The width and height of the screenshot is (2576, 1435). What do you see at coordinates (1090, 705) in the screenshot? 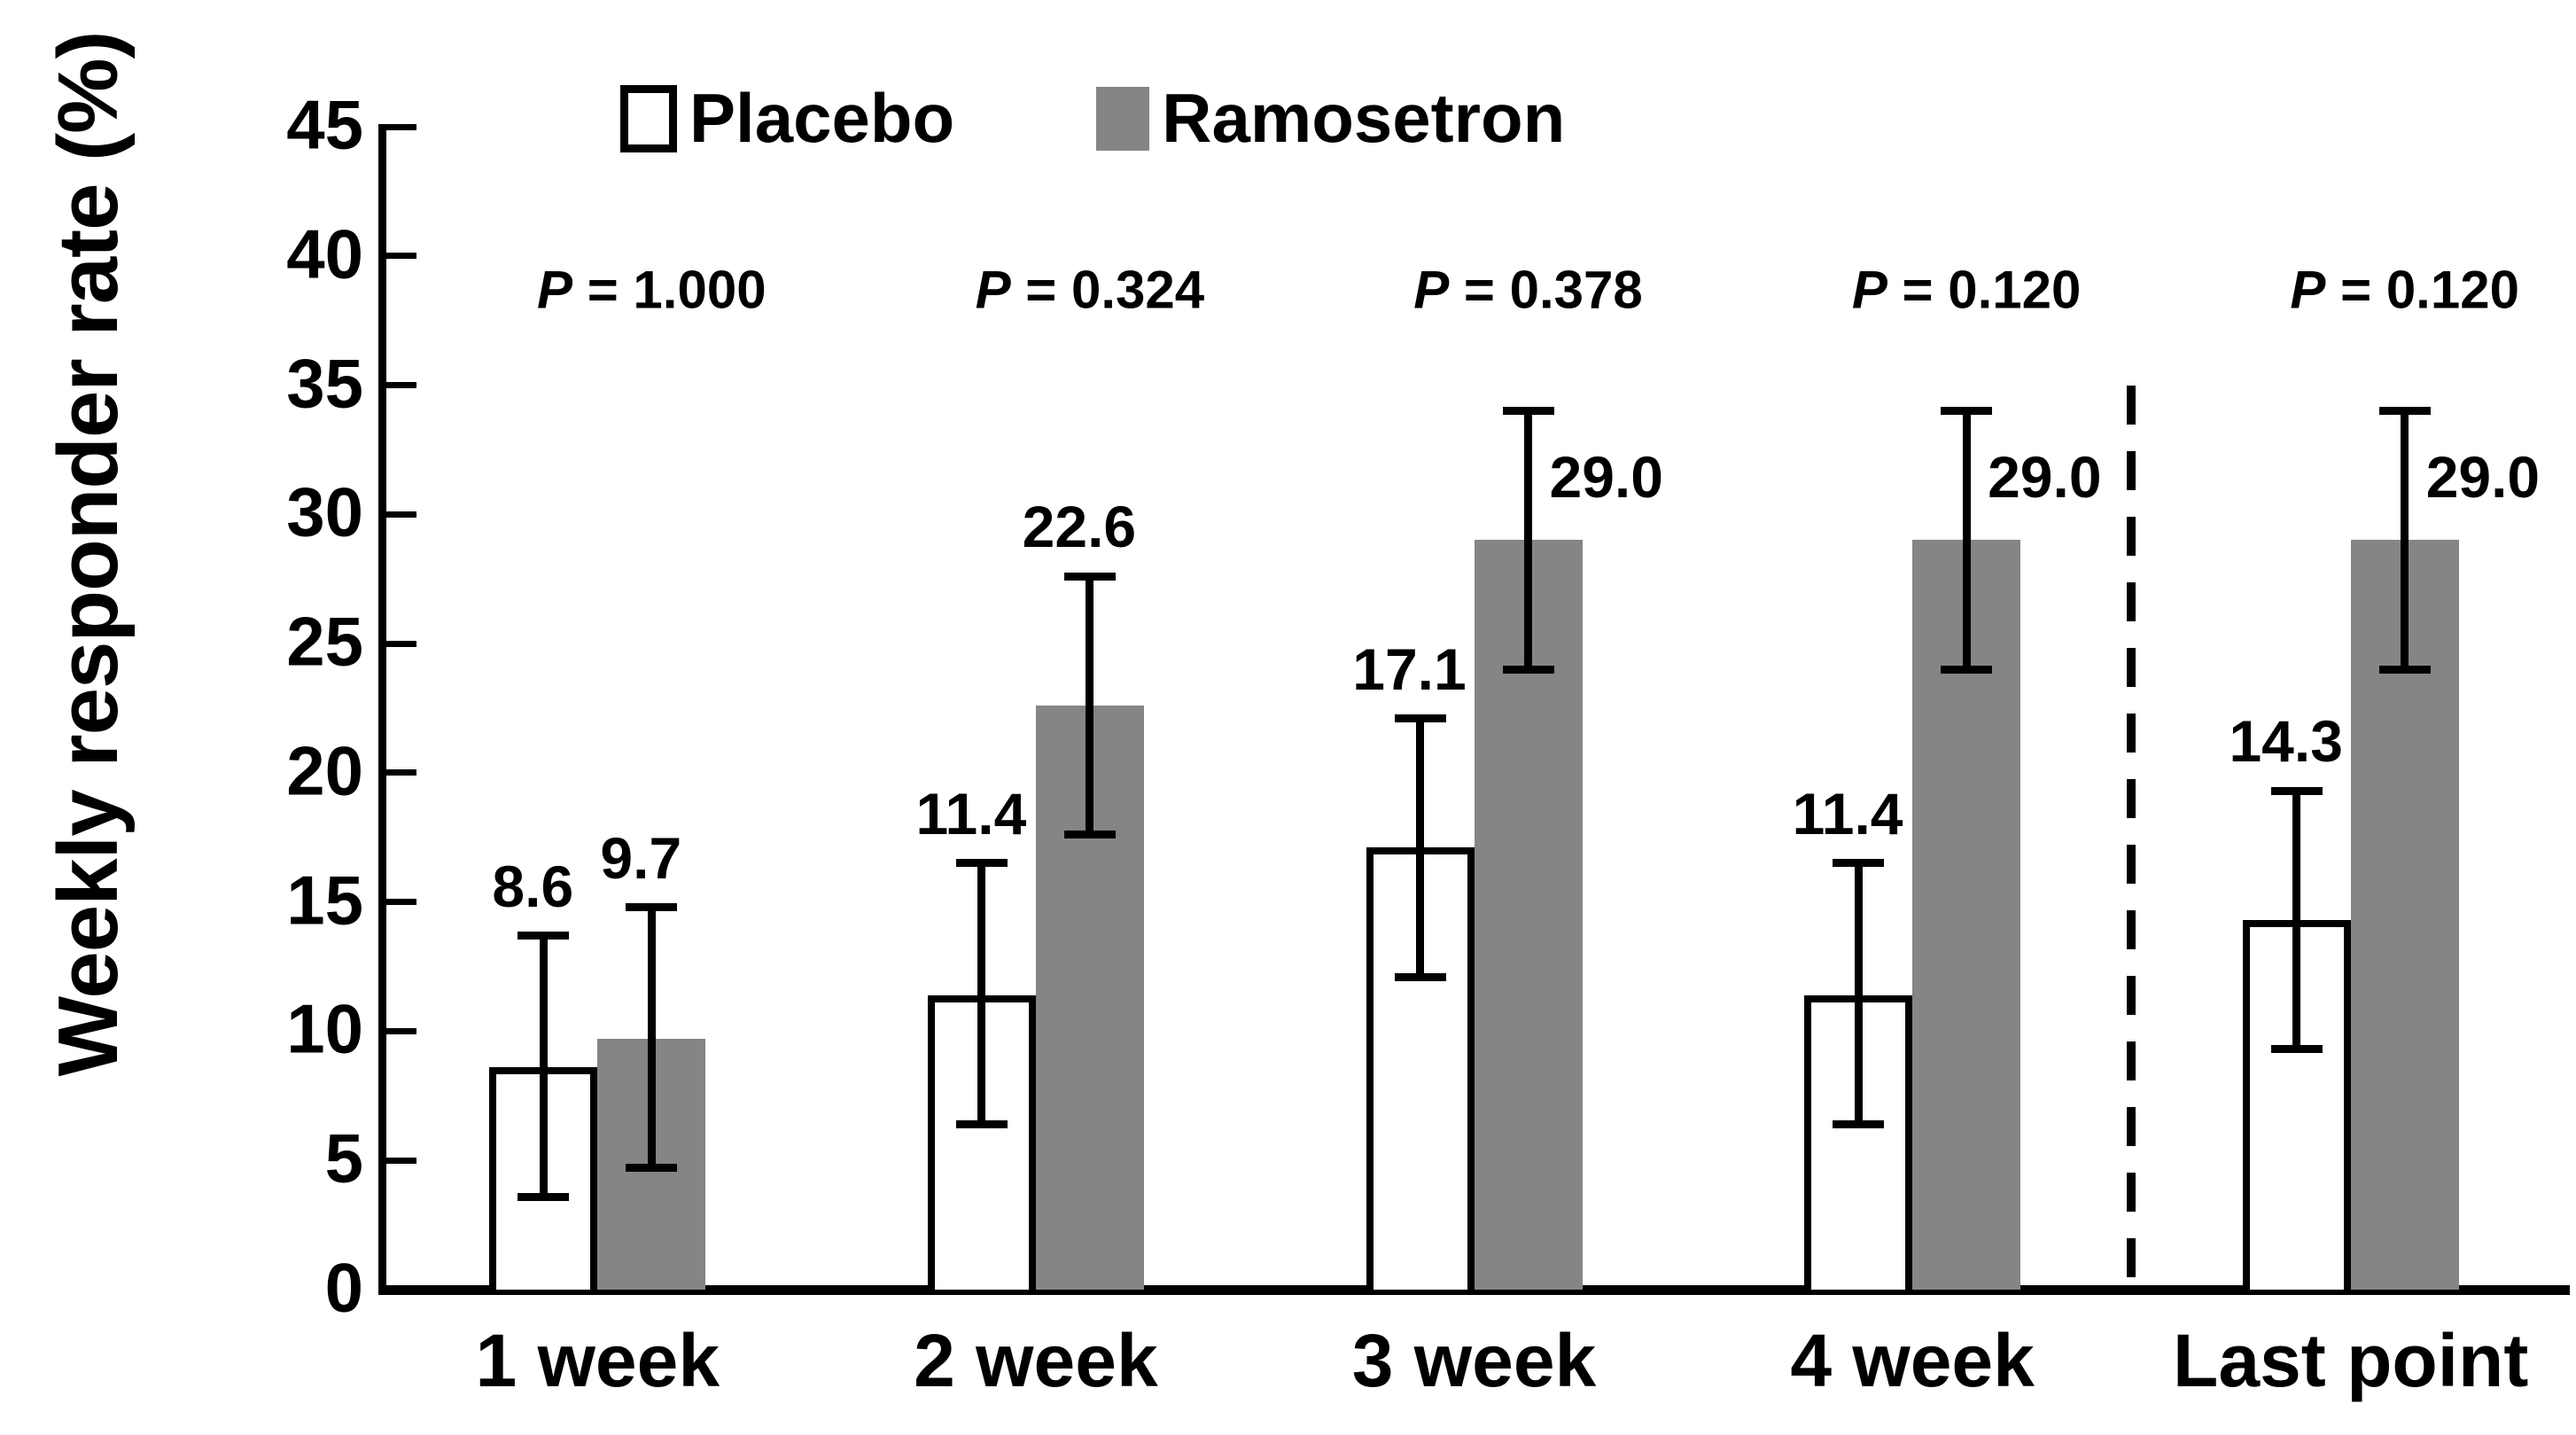
I see `error-bar-stem-ramosetron-2-week` at bounding box center [1090, 705].